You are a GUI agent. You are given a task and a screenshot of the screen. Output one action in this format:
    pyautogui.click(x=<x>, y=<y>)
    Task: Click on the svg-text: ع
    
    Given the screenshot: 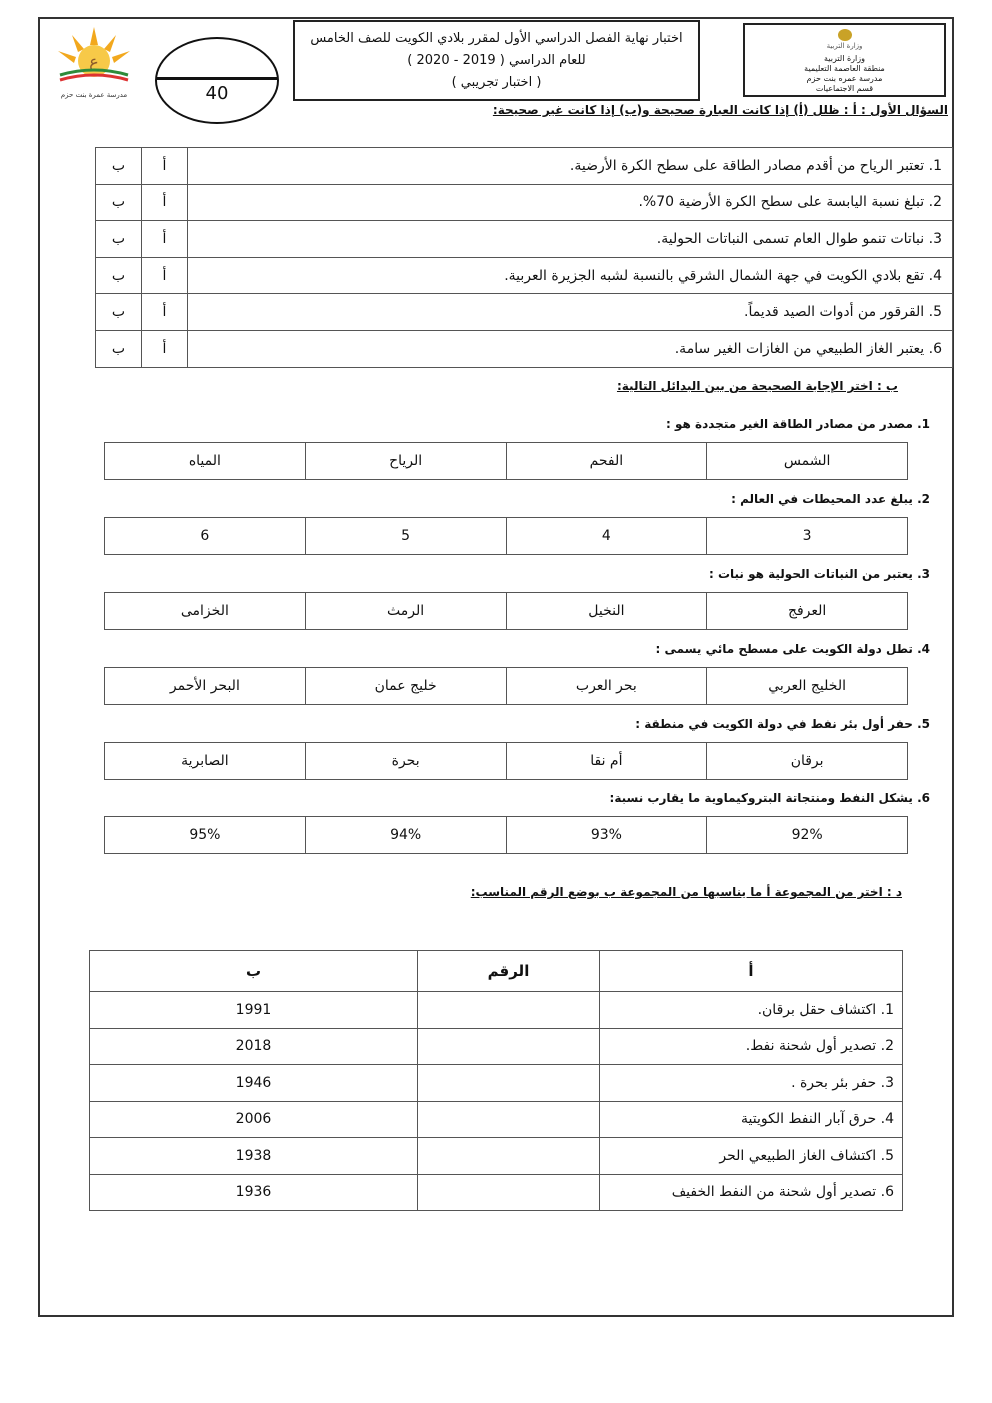 What is the action you would take?
    pyautogui.click(x=94, y=62)
    